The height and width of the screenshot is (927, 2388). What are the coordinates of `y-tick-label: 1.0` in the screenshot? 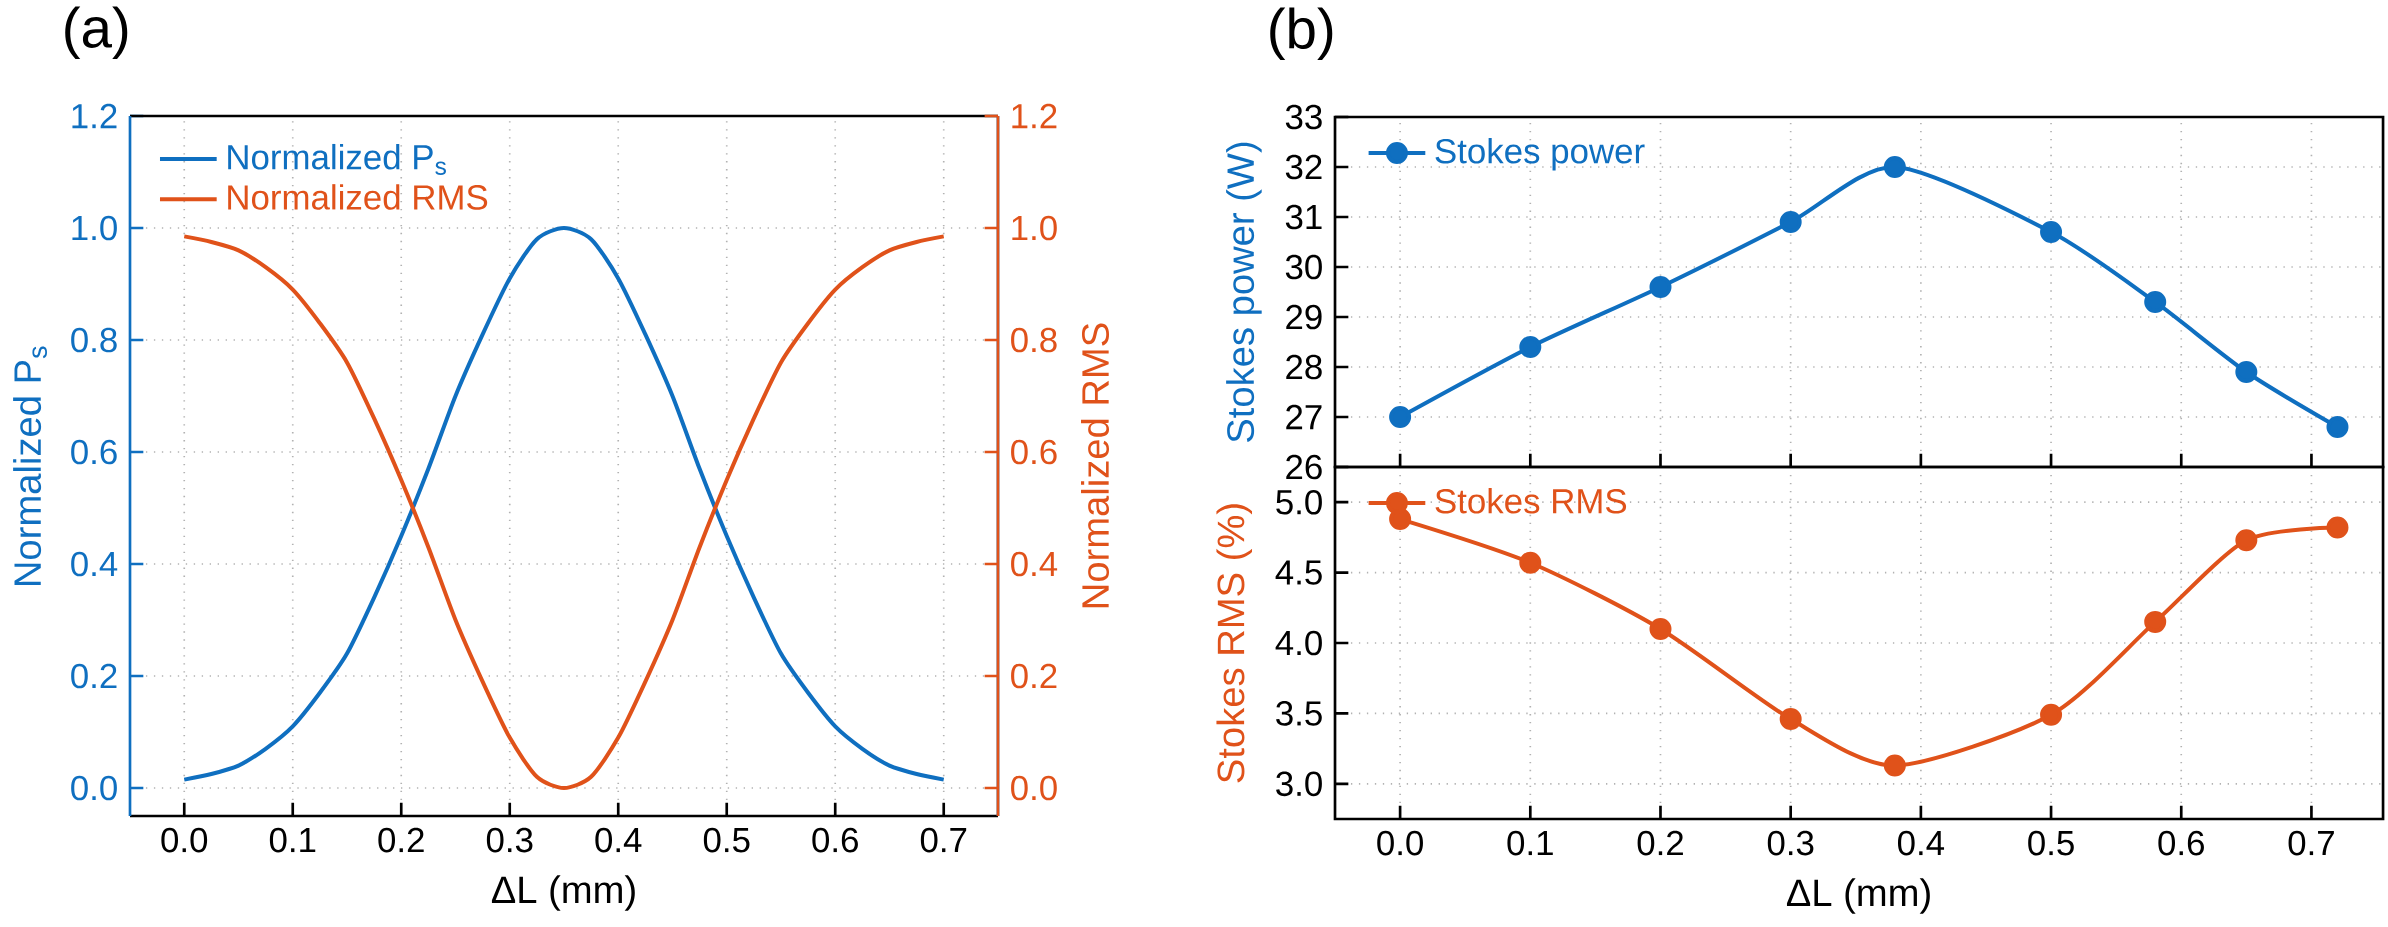 It's located at (94, 228).